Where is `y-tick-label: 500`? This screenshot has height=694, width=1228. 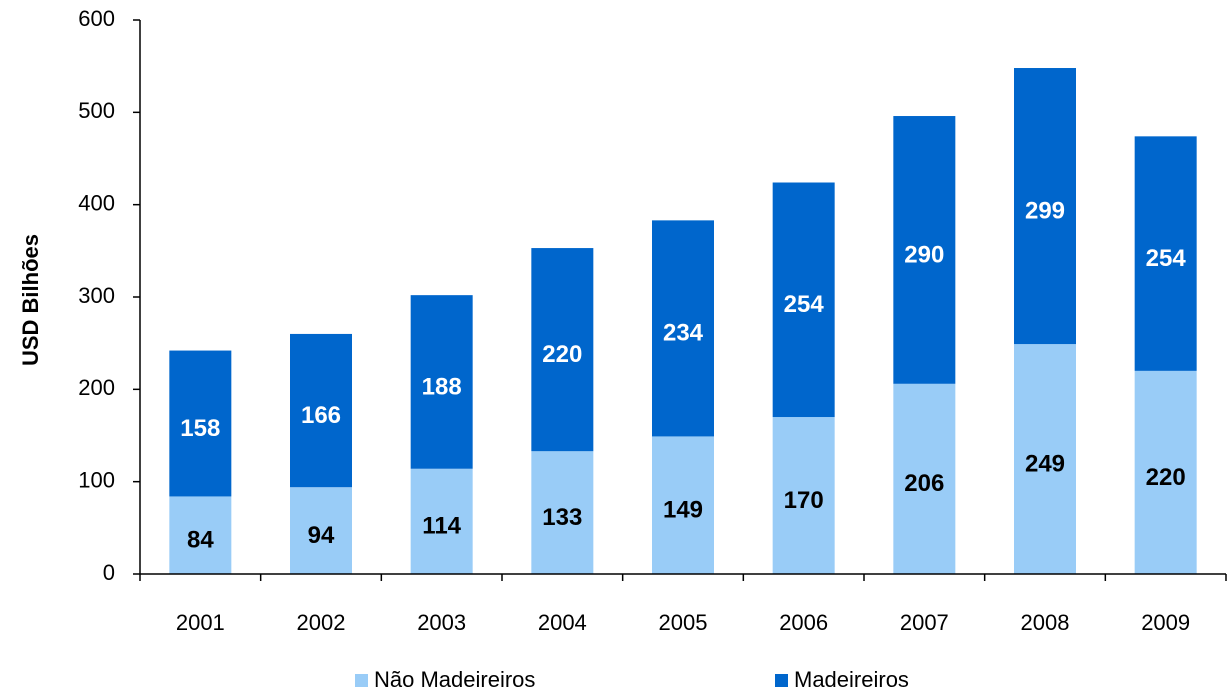 y-tick-label: 500 is located at coordinates (96, 110).